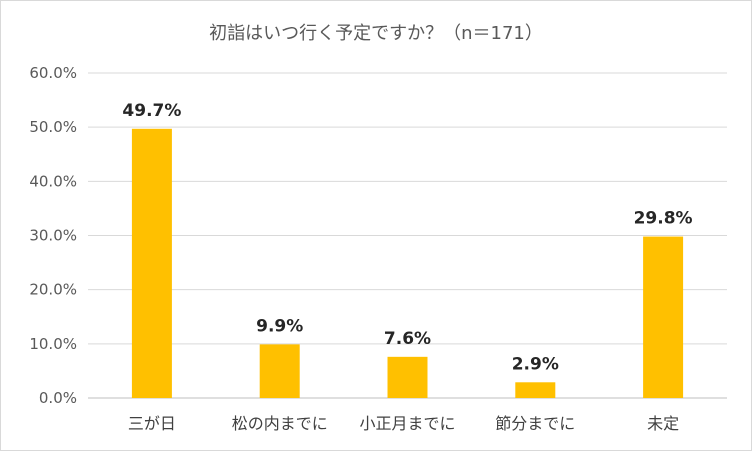  What do you see at coordinates (53, 290) in the screenshot?
I see `y-tick-label: 20.0%` at bounding box center [53, 290].